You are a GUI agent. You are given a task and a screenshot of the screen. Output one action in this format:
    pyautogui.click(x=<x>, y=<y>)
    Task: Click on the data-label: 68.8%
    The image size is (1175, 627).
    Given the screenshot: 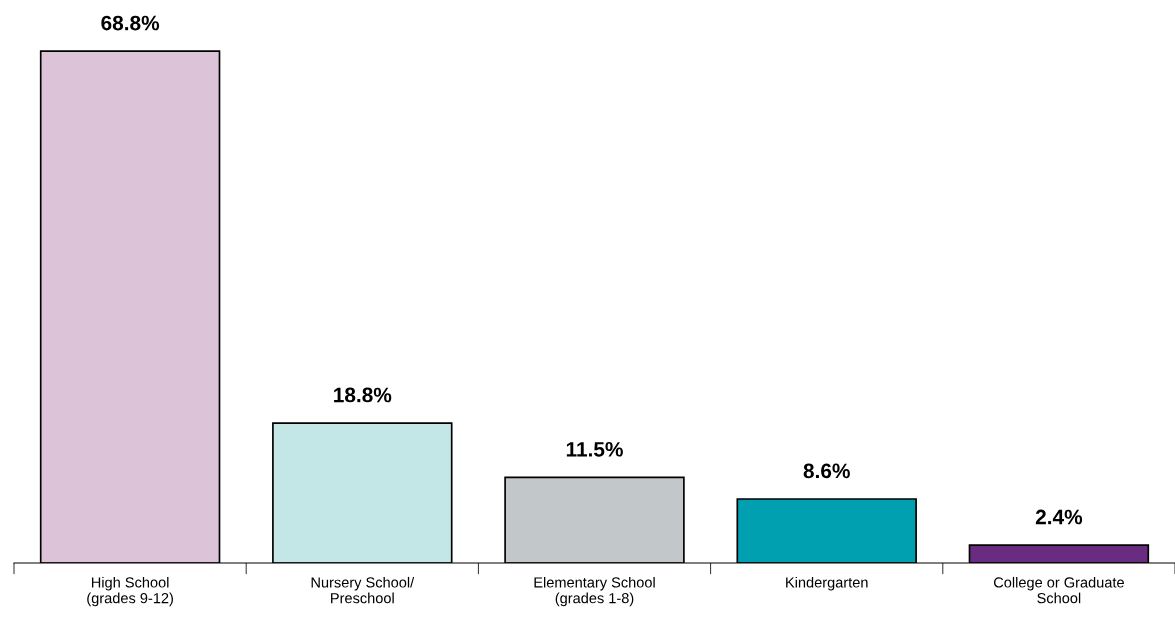 What is the action you would take?
    pyautogui.click(x=130, y=23)
    